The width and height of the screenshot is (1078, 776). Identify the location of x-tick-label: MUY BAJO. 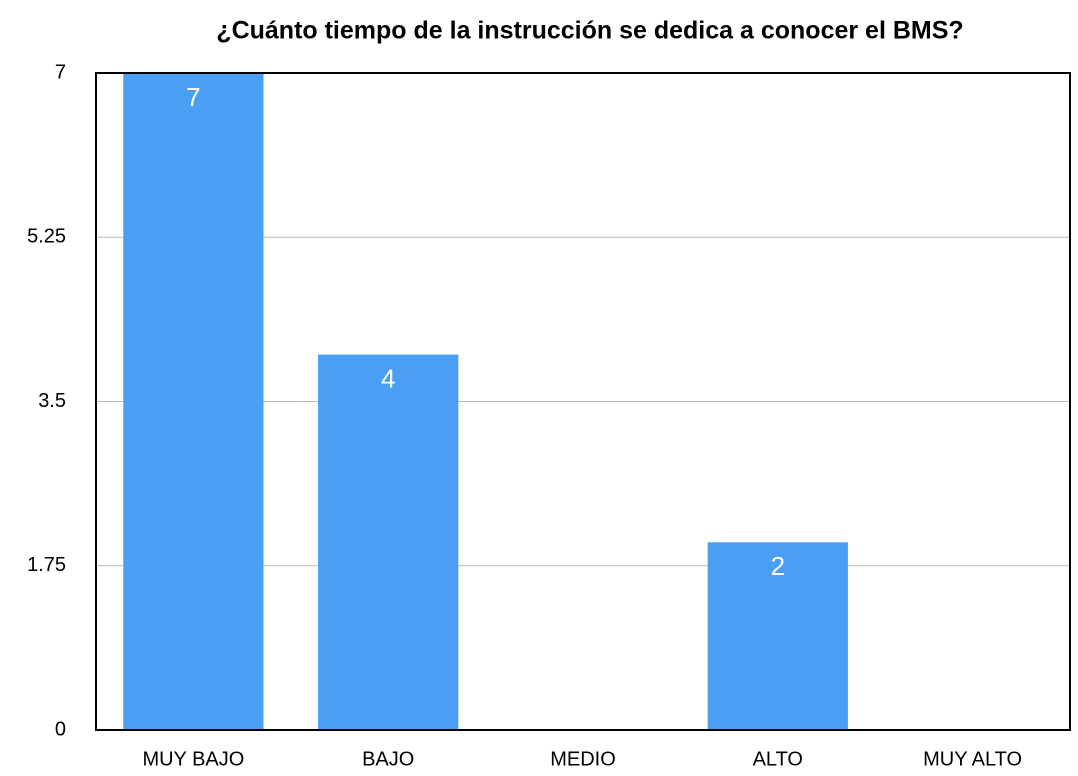
(193, 759).